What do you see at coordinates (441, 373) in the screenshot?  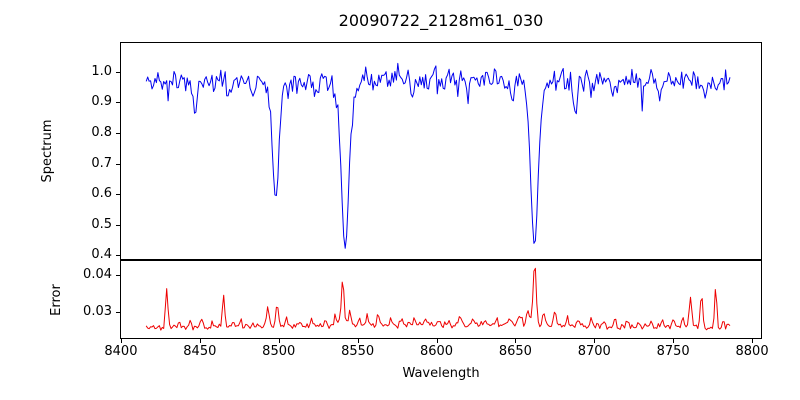 I see `x-axis-label: Wavelength` at bounding box center [441, 373].